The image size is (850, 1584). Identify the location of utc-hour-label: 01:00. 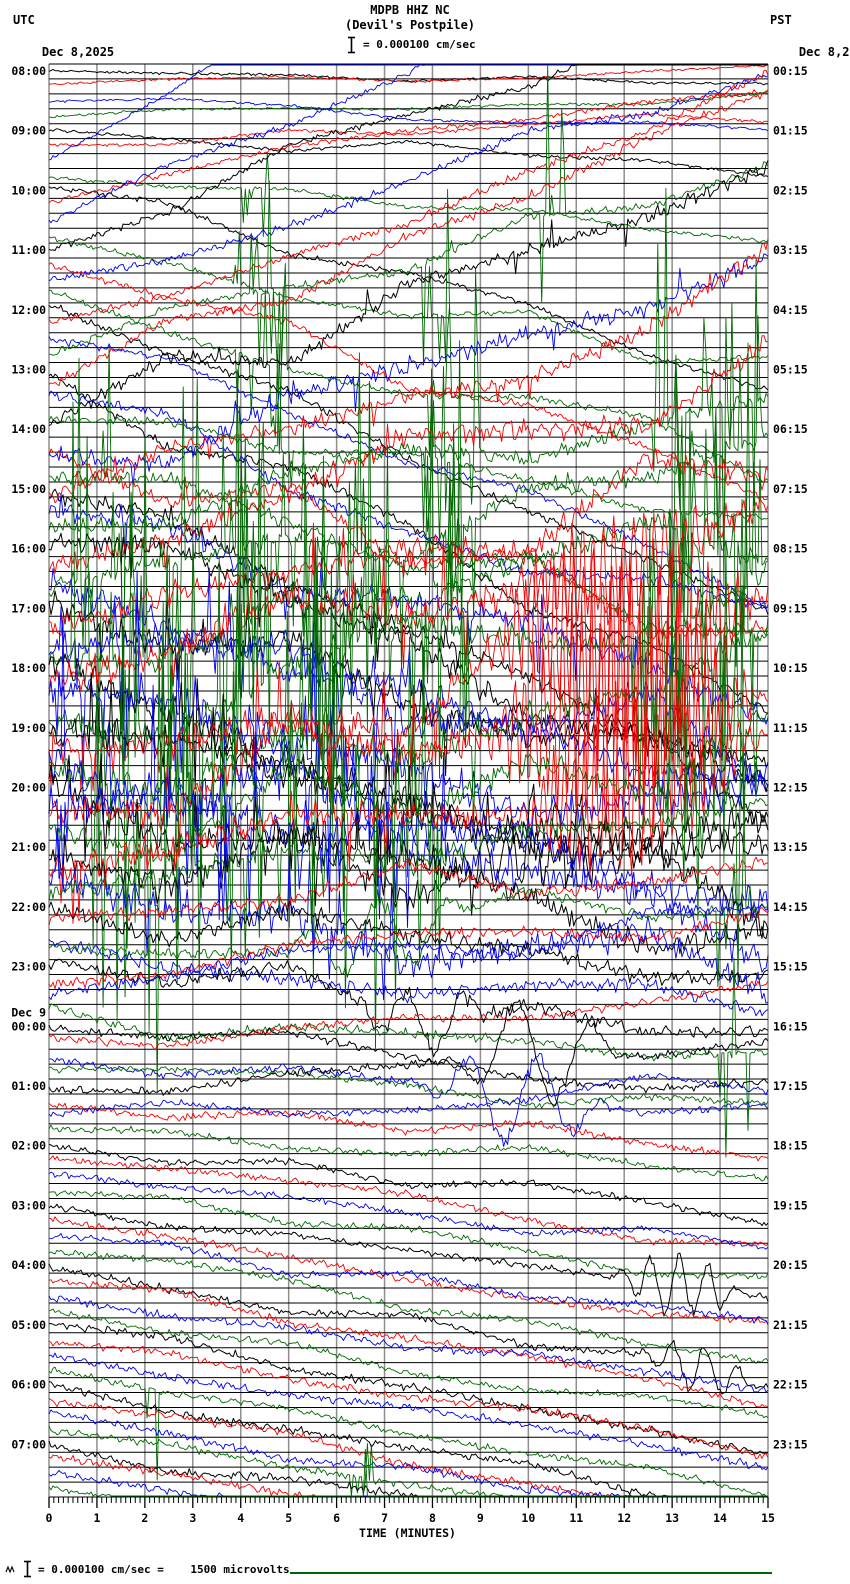
(28, 1086).